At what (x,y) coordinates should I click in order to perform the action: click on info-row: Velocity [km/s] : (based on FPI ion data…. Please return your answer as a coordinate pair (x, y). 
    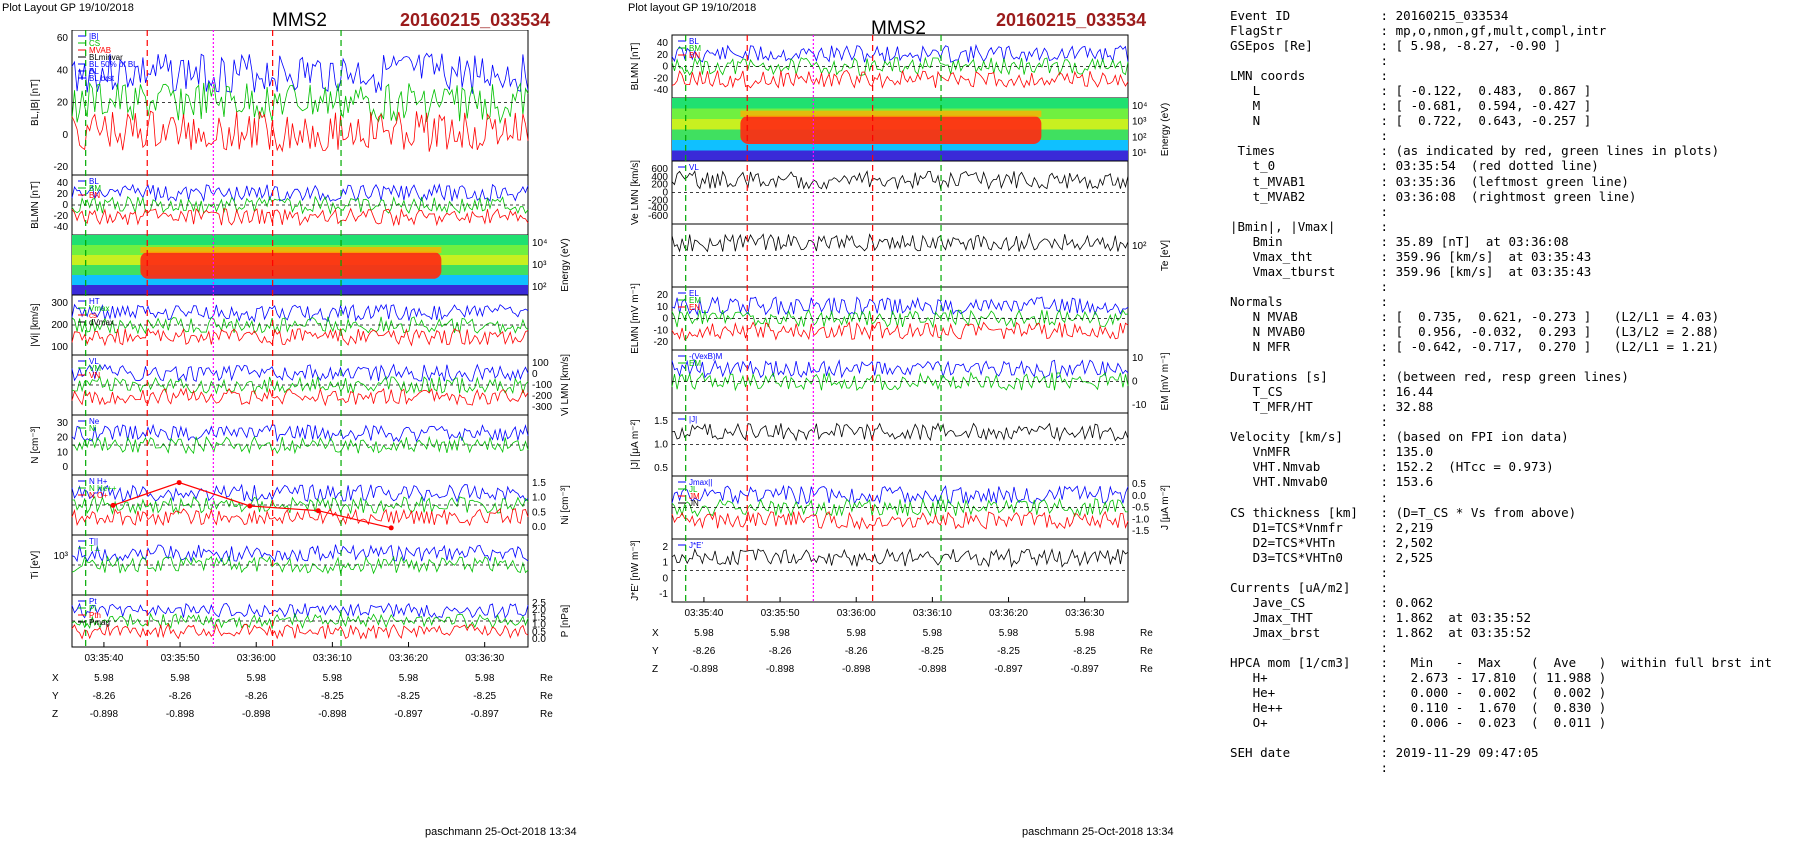
    Looking at the image, I should click on (1515, 436).